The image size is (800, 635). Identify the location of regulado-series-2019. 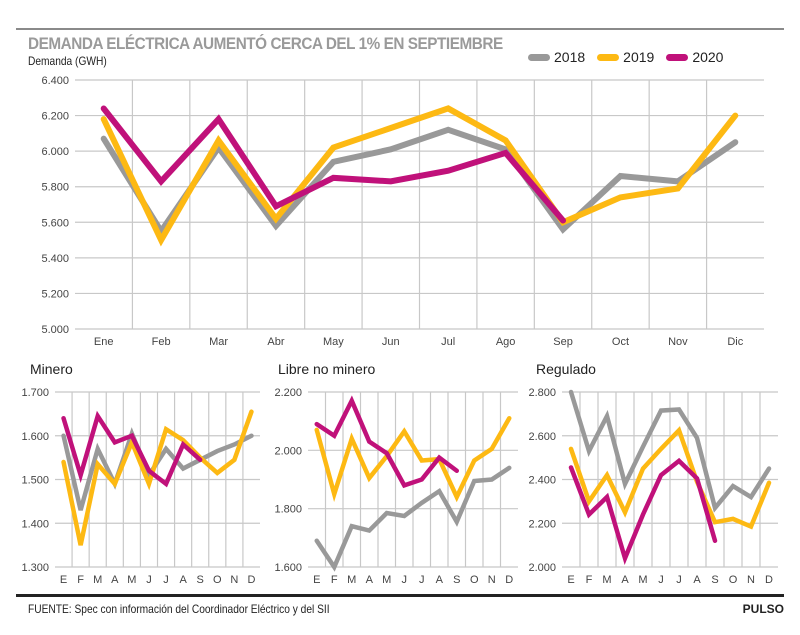
(670, 478).